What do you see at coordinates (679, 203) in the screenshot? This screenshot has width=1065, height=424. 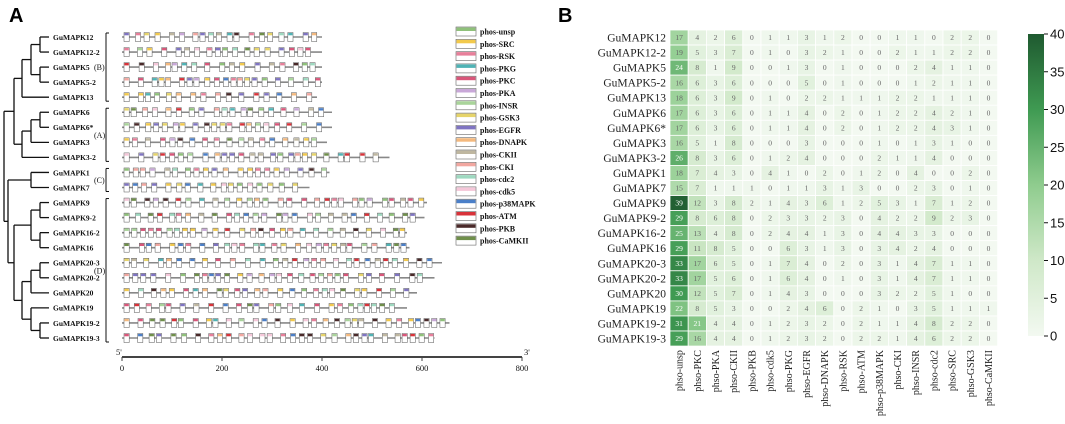 I see `heatmap-cell-value: 39` at bounding box center [679, 203].